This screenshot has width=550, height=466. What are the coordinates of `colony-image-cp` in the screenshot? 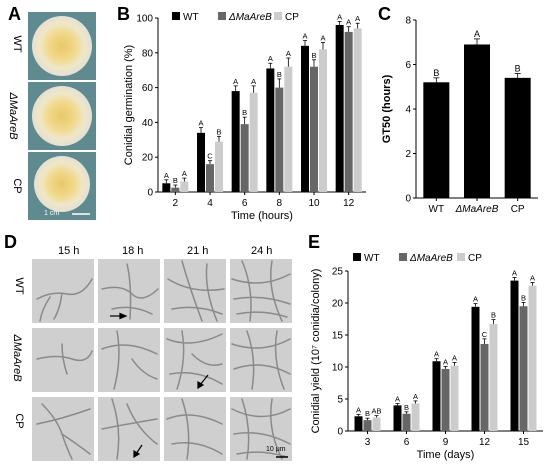 It's located at (62, 185).